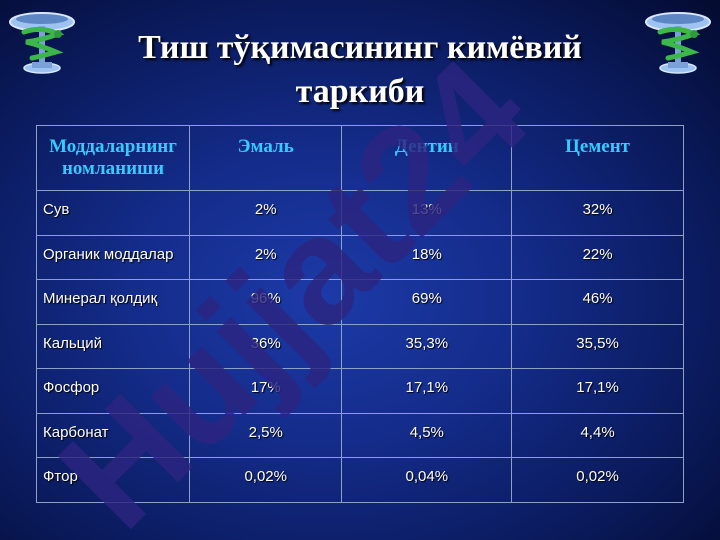 The height and width of the screenshot is (540, 720). I want to click on table-row: Органик моддалар 2% 18% 22%, so click(360, 257).